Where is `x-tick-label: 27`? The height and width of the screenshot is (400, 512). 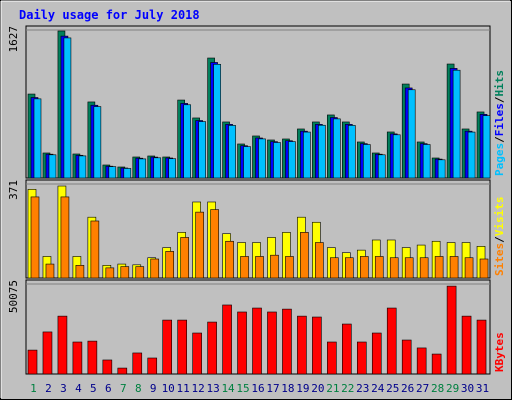
x-tick-label: 27 is located at coordinates (422, 388).